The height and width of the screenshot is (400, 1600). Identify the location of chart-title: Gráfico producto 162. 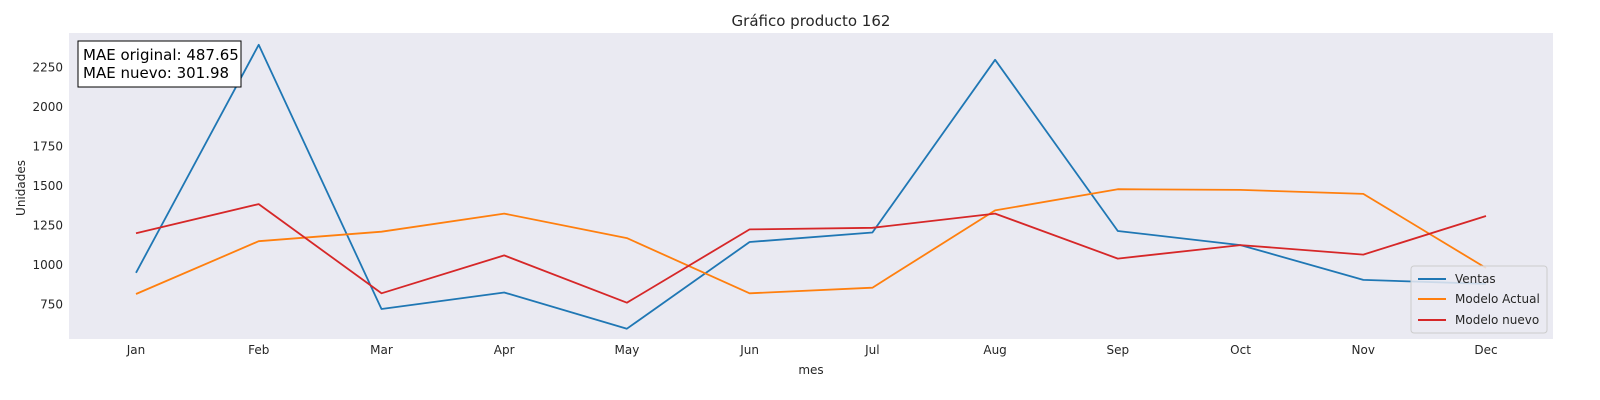
(811, 21).